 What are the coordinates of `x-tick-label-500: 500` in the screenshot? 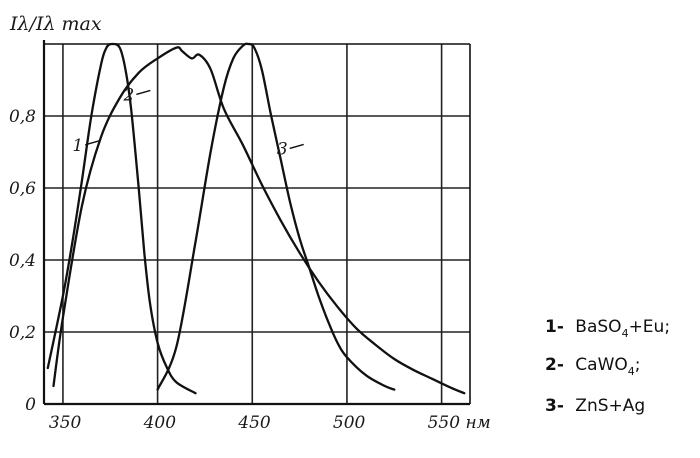 It's located at (349, 423).